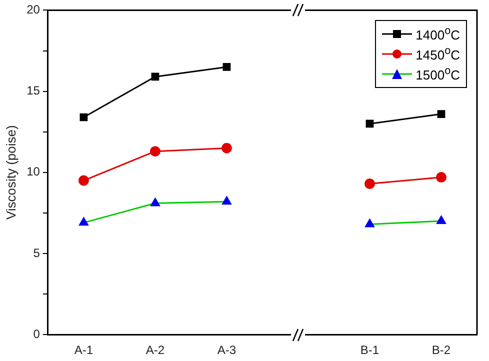 The height and width of the screenshot is (361, 489). Describe the element at coordinates (36, 253) in the screenshot. I see `y-tick-label: 5` at that location.